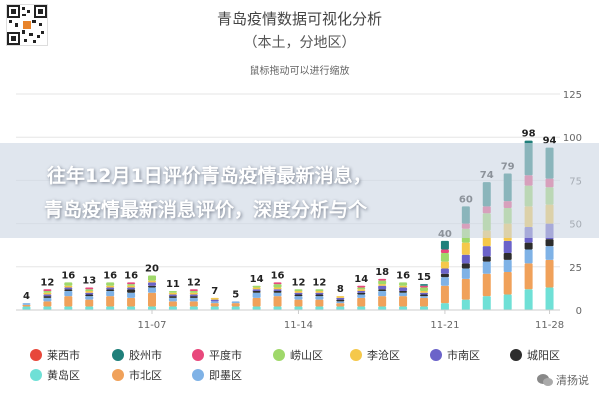 The height and width of the screenshot is (400, 599). Describe the element at coordinates (375, 355) in the screenshot. I see `legend-item: 李沧区` at that location.